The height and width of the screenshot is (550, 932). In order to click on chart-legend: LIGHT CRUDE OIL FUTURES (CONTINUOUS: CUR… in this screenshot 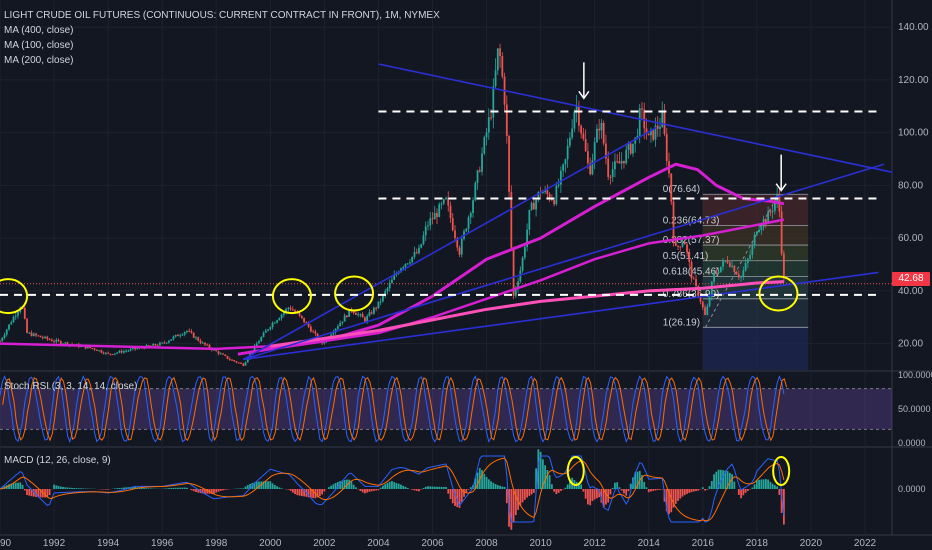, I will do `click(222, 38)`.